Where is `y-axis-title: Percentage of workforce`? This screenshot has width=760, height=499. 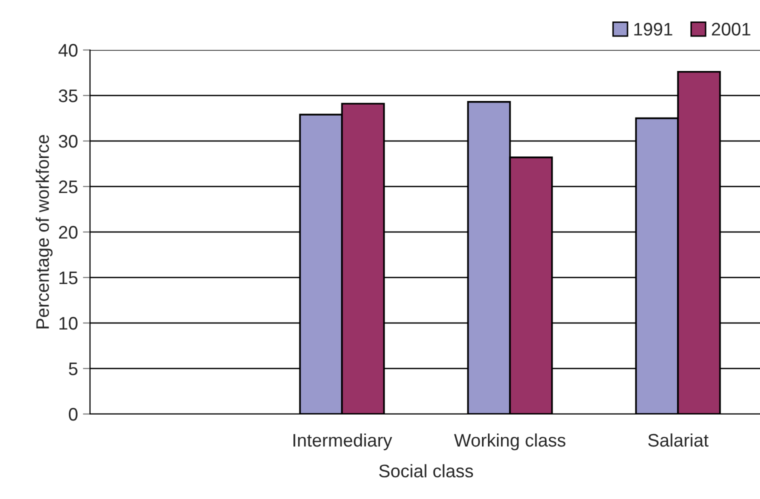
y-axis-title: Percentage of workforce is located at coordinates (44, 231).